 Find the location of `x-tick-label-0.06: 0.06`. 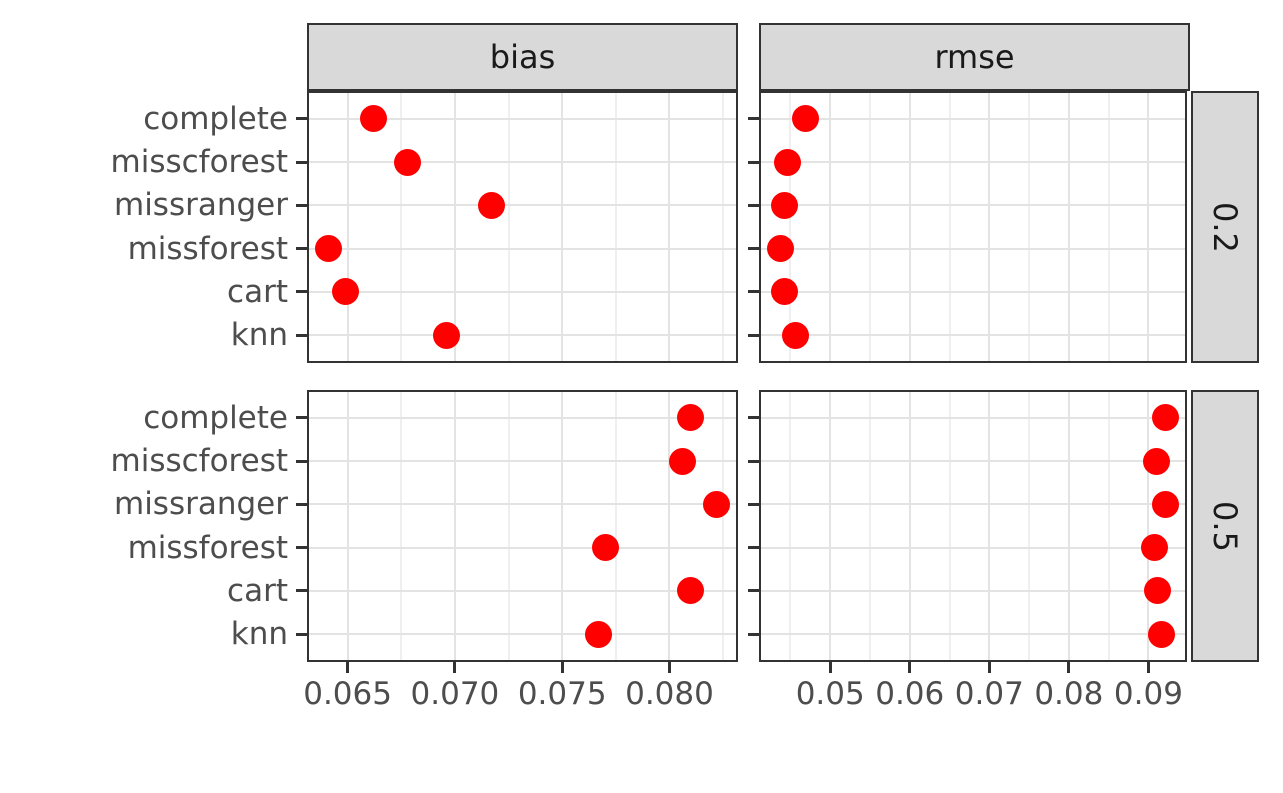

x-tick-label-0.06: 0.06 is located at coordinates (910, 694).